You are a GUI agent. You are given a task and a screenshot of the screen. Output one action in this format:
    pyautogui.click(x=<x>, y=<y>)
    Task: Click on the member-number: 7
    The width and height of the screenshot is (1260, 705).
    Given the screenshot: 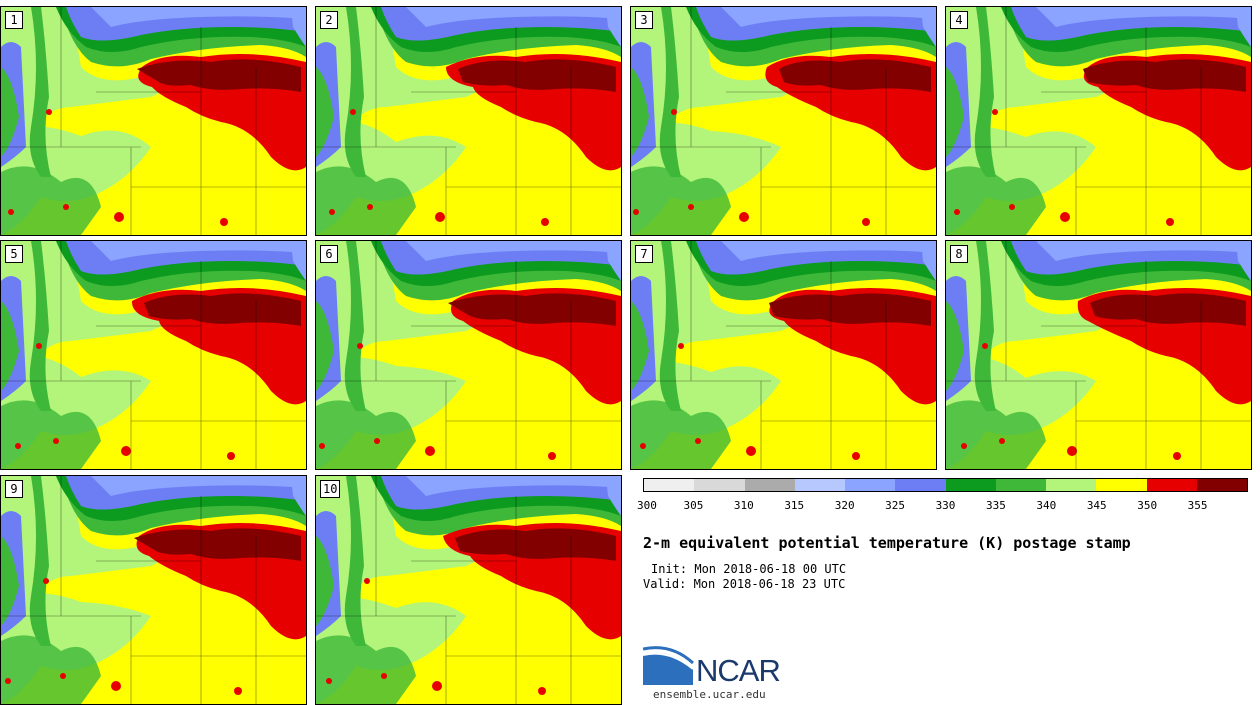 What is the action you would take?
    pyautogui.click(x=644, y=254)
    